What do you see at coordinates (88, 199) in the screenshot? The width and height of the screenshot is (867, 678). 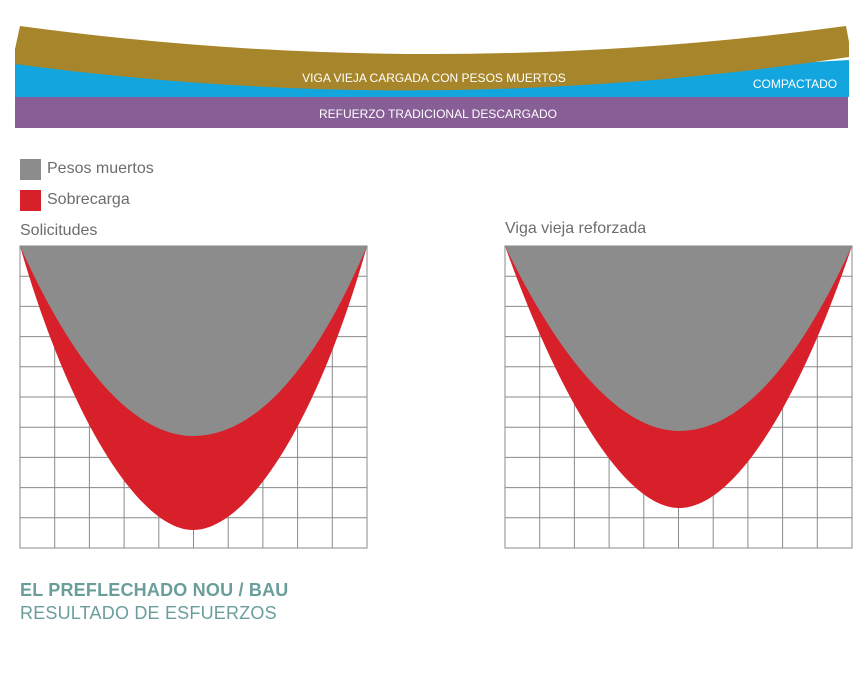 I see `legend-label: Sobrecarga` at bounding box center [88, 199].